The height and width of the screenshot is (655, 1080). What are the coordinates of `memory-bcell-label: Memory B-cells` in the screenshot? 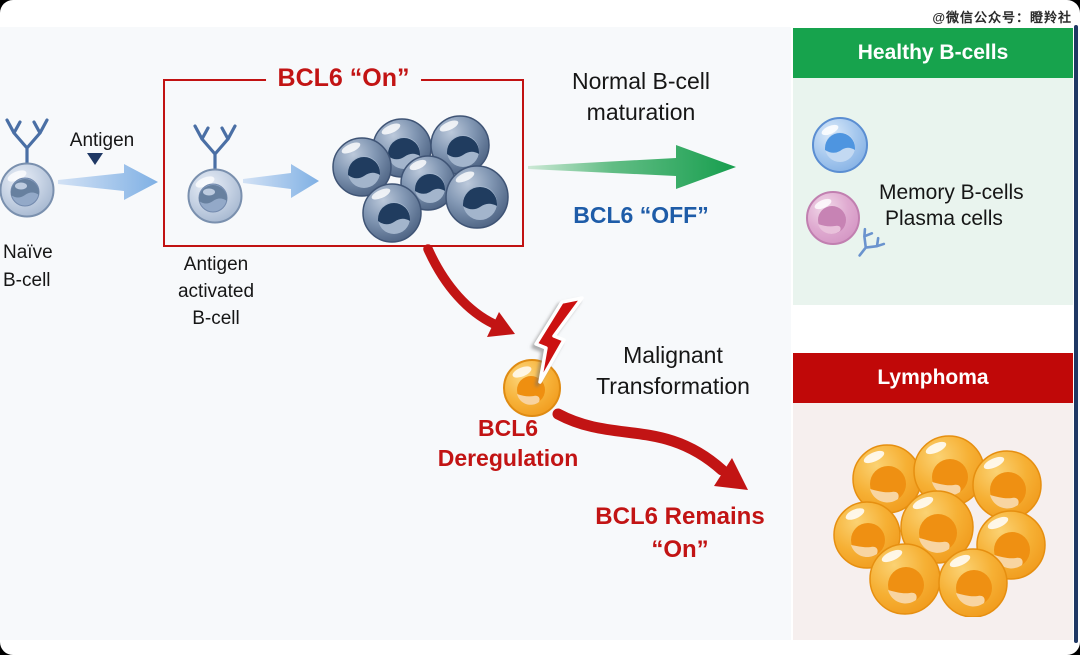 It's located at (951, 192).